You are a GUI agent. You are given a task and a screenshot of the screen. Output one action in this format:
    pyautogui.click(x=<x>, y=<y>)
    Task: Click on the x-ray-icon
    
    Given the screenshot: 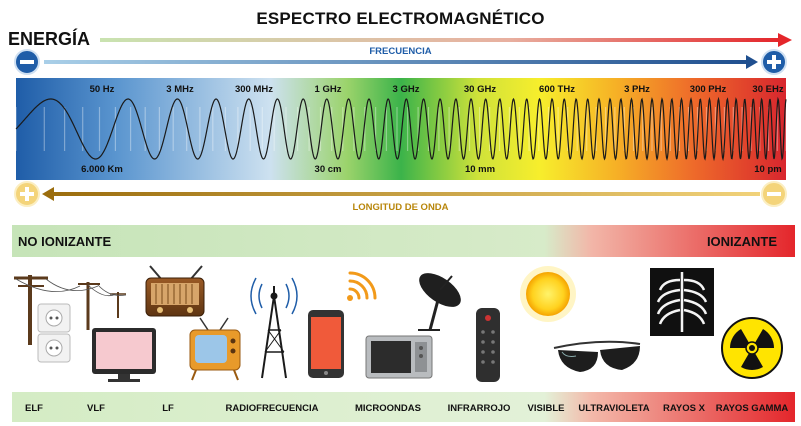 What is the action you would take?
    pyautogui.click(x=682, y=302)
    